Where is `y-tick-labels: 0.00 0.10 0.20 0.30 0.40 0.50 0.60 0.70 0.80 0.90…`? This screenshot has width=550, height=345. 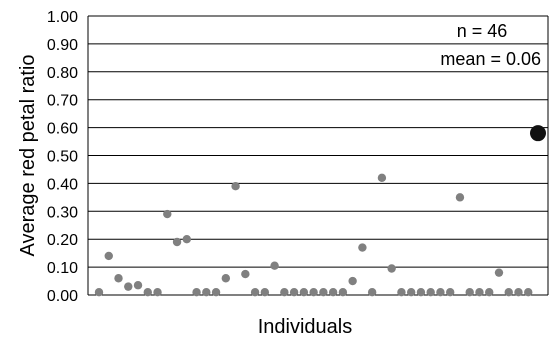
y-tick-labels: 0.00 0.10 0.20 0.30 0.40 0.50 0.60 0.70 0.80 0.90… is located at coordinates (62, 157).